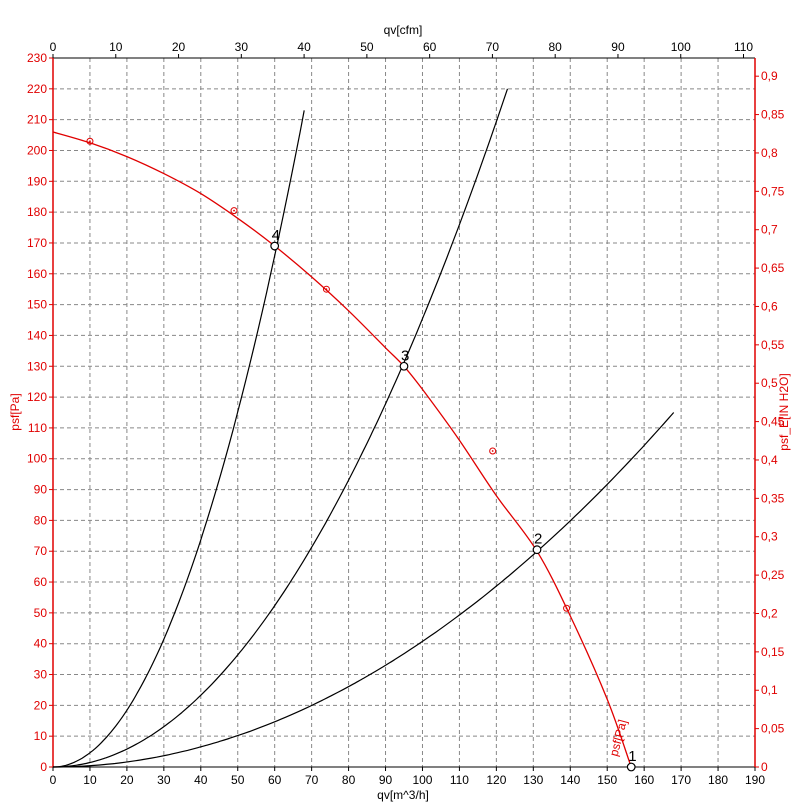 The width and height of the screenshot is (801, 811). Describe the element at coordinates (769, 460) in the screenshot. I see `y-right-tick-label: 0,4` at that location.